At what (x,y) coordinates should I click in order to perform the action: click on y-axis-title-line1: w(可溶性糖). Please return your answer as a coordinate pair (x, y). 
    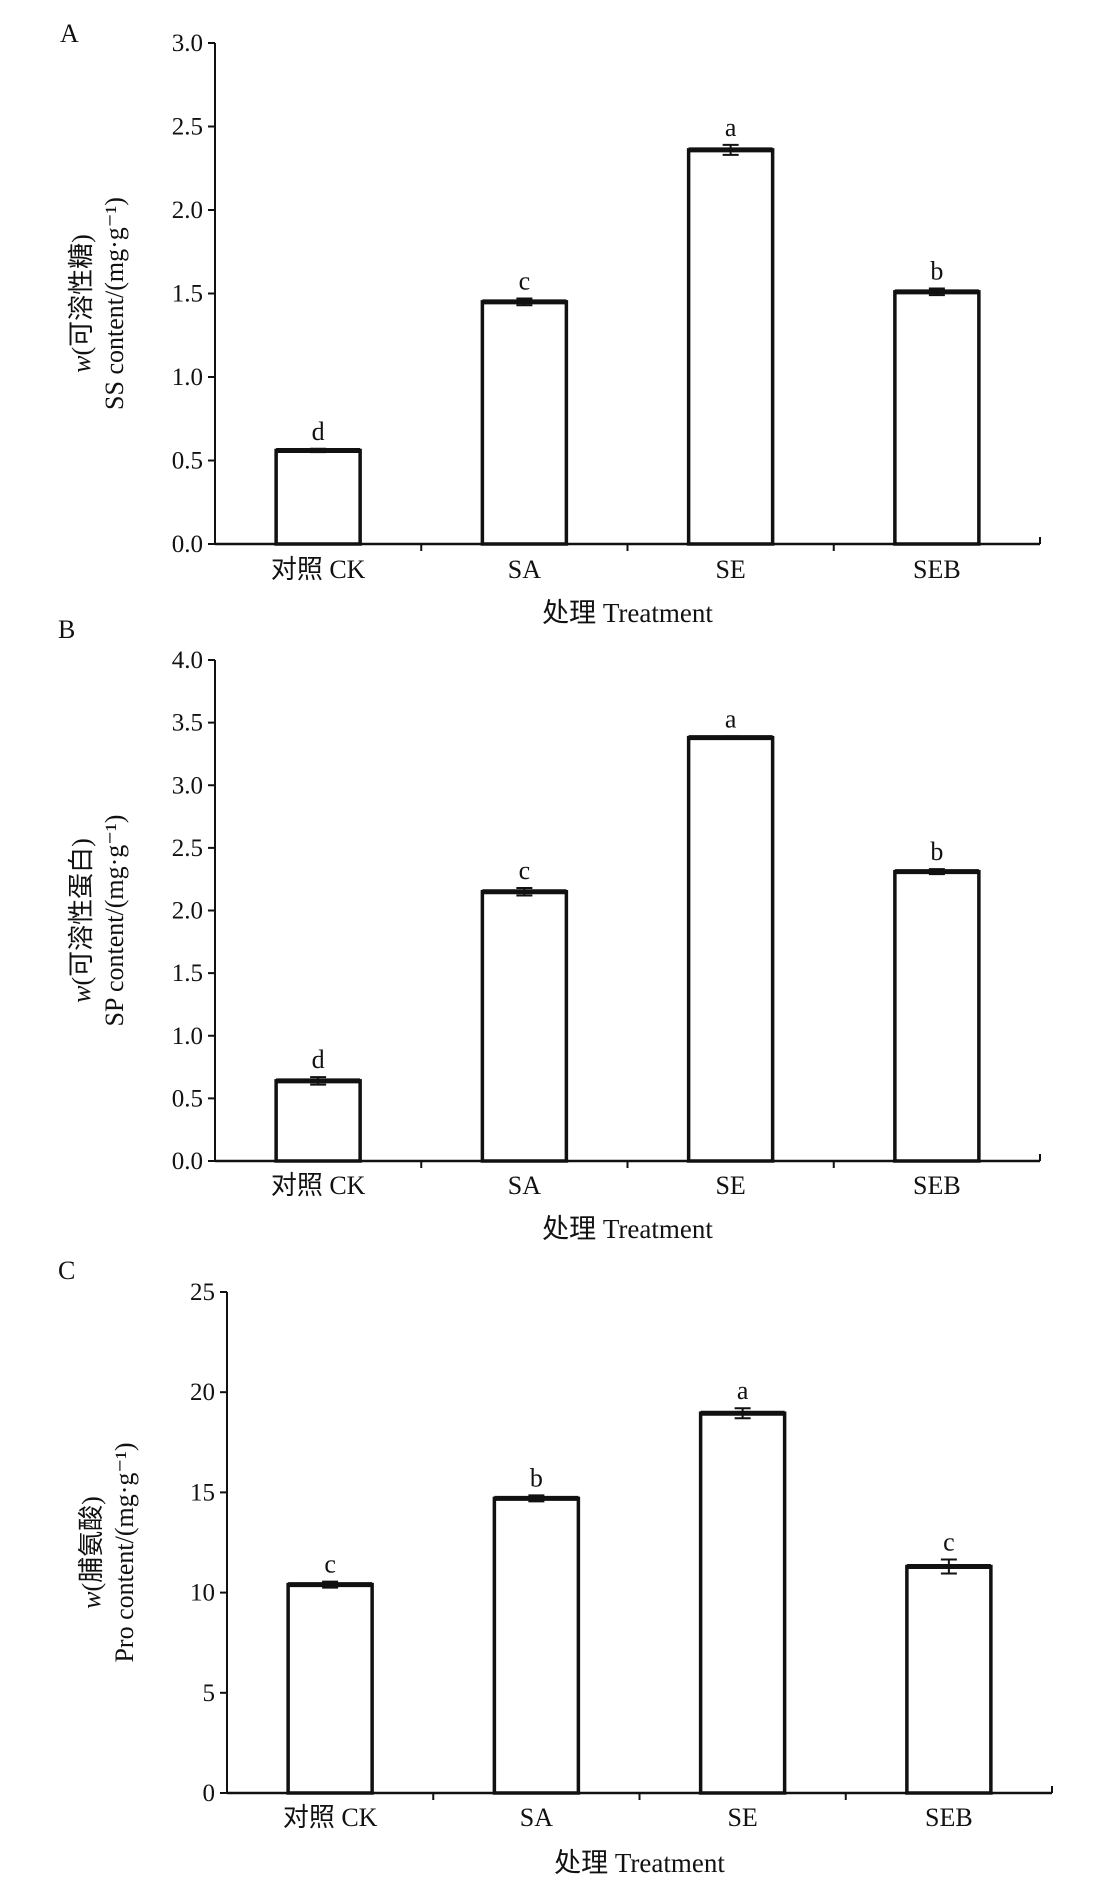
    Looking at the image, I should click on (81, 303).